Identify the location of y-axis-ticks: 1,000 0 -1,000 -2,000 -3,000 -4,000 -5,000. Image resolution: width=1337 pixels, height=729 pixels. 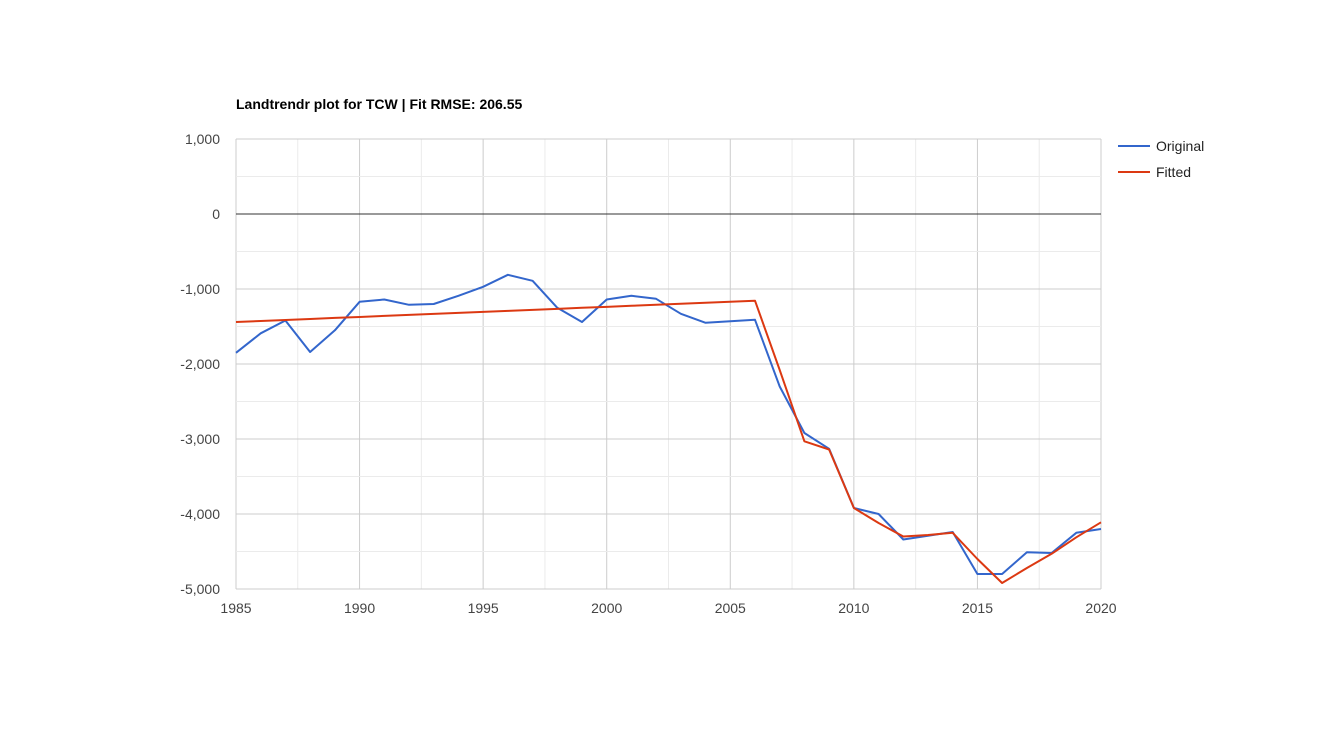
(200, 364).